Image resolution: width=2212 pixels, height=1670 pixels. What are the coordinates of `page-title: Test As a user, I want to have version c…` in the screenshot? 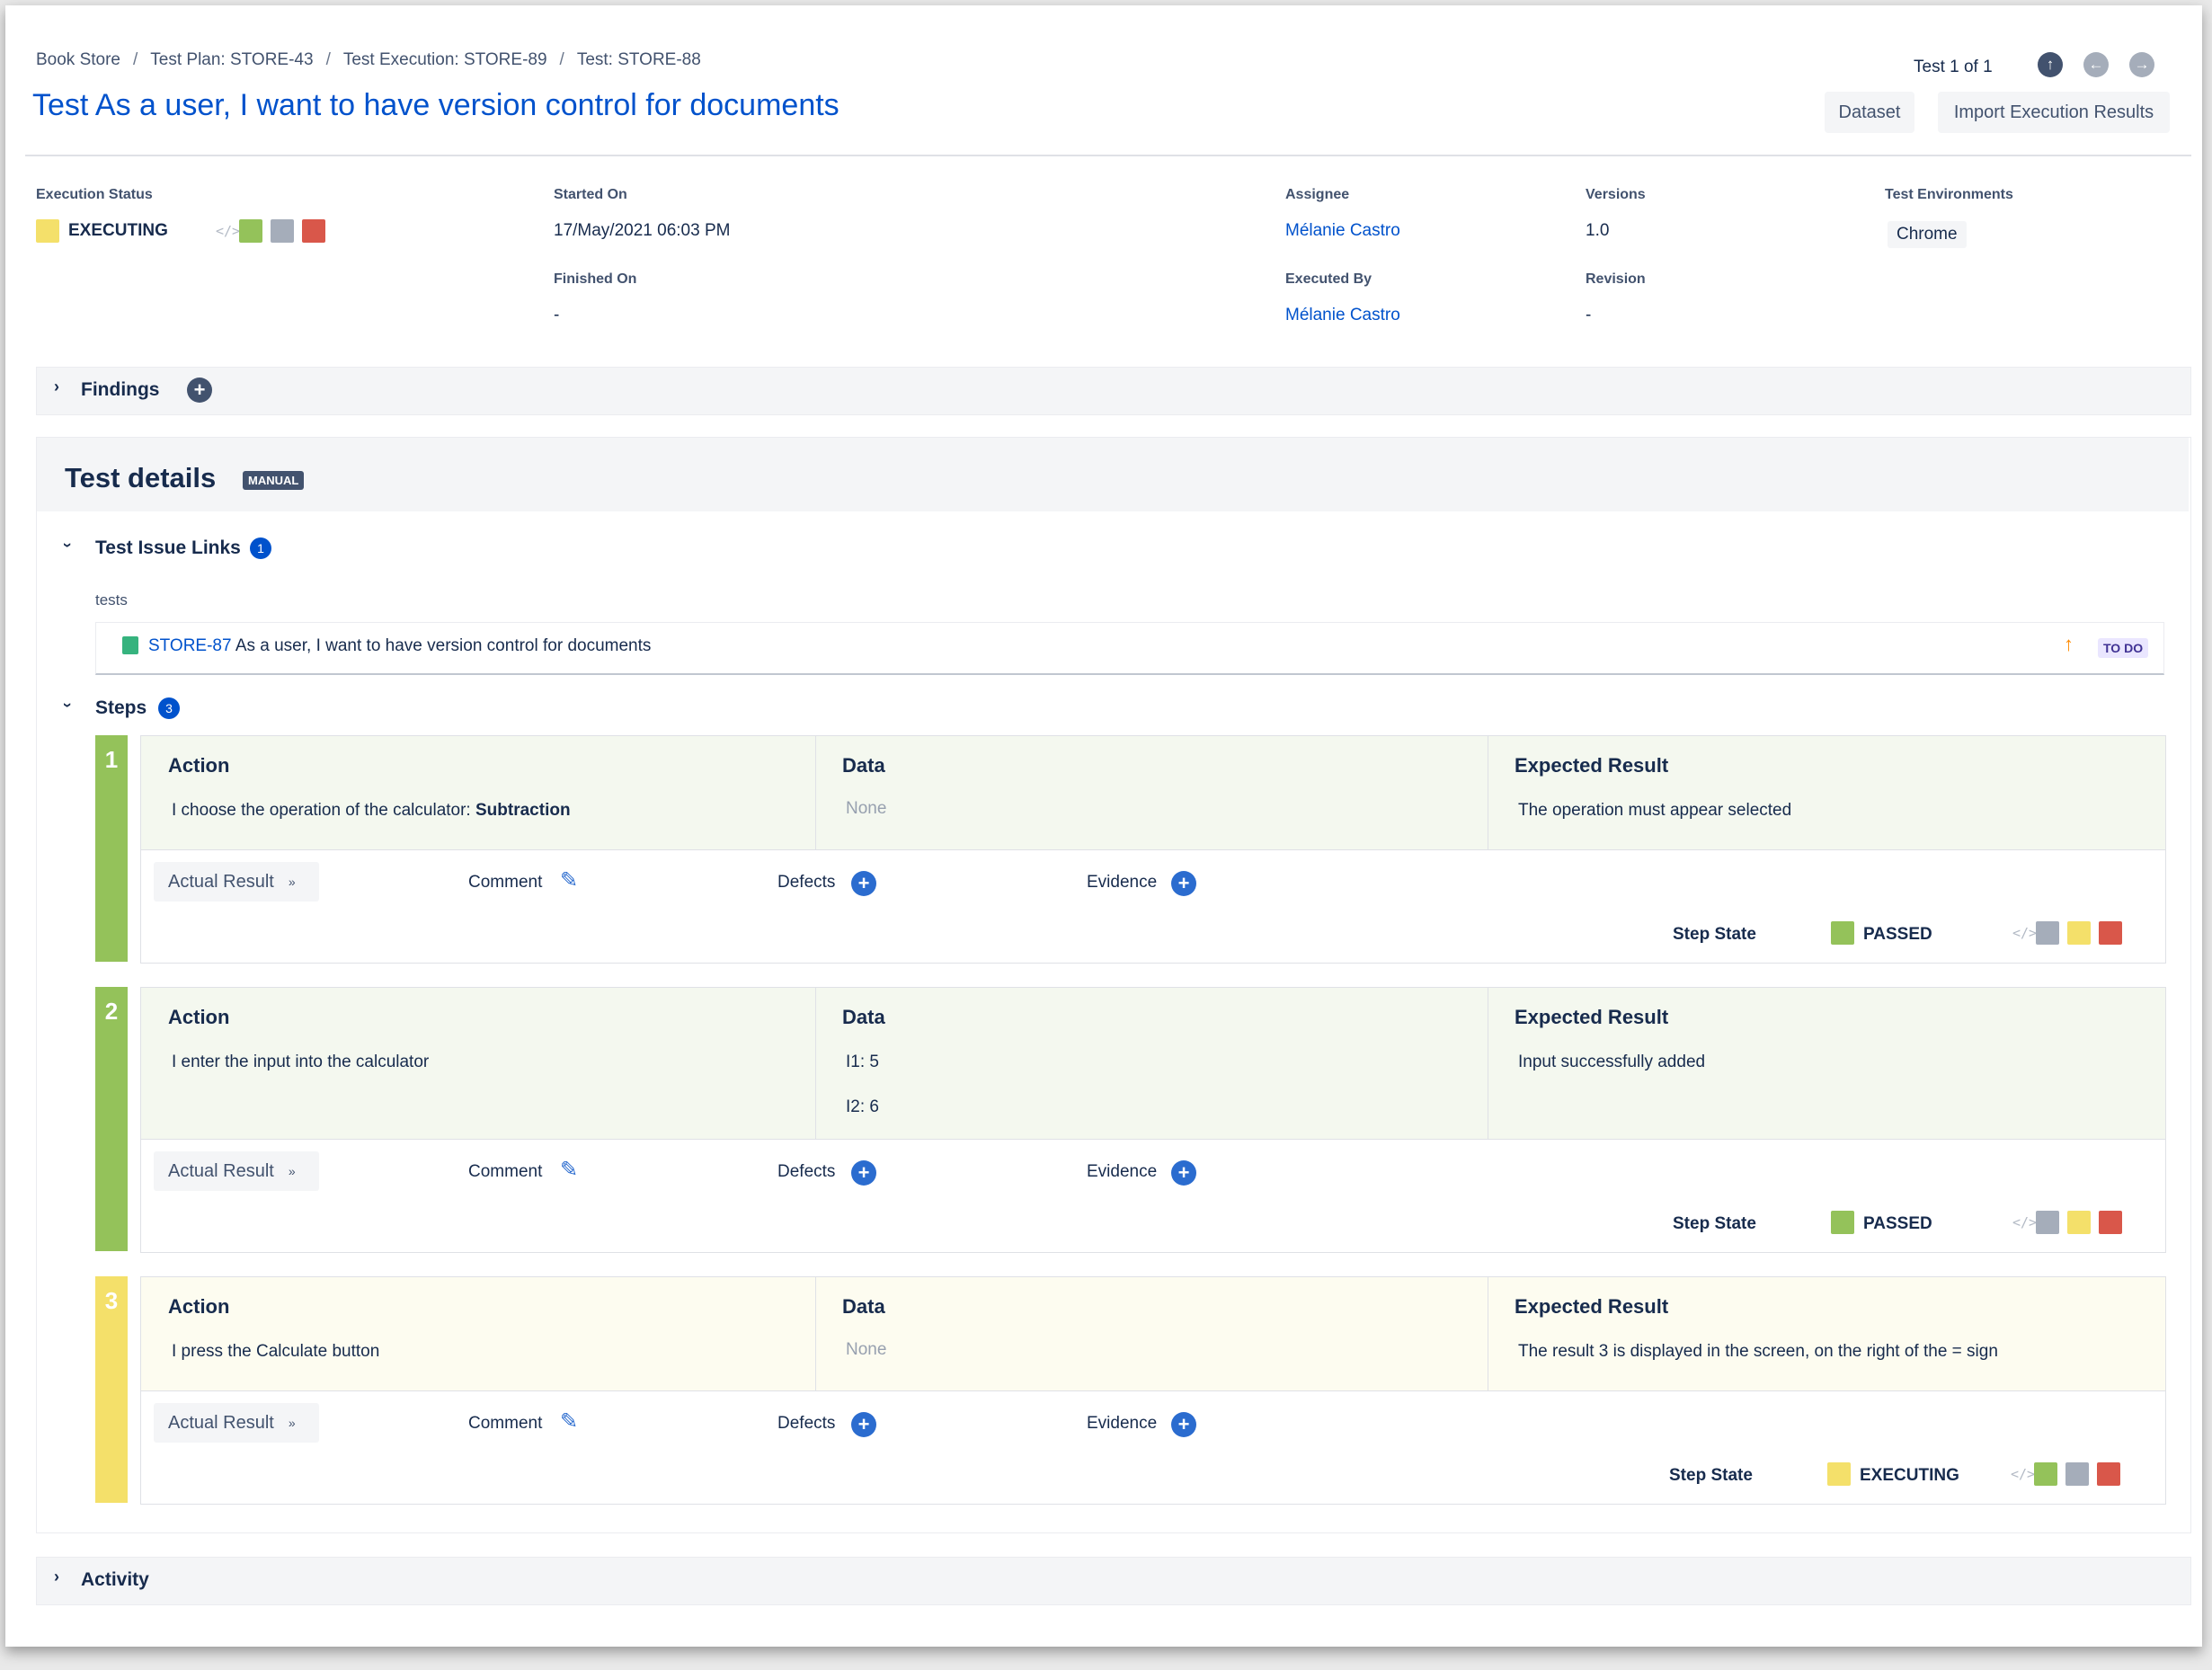 It's located at (435, 105).